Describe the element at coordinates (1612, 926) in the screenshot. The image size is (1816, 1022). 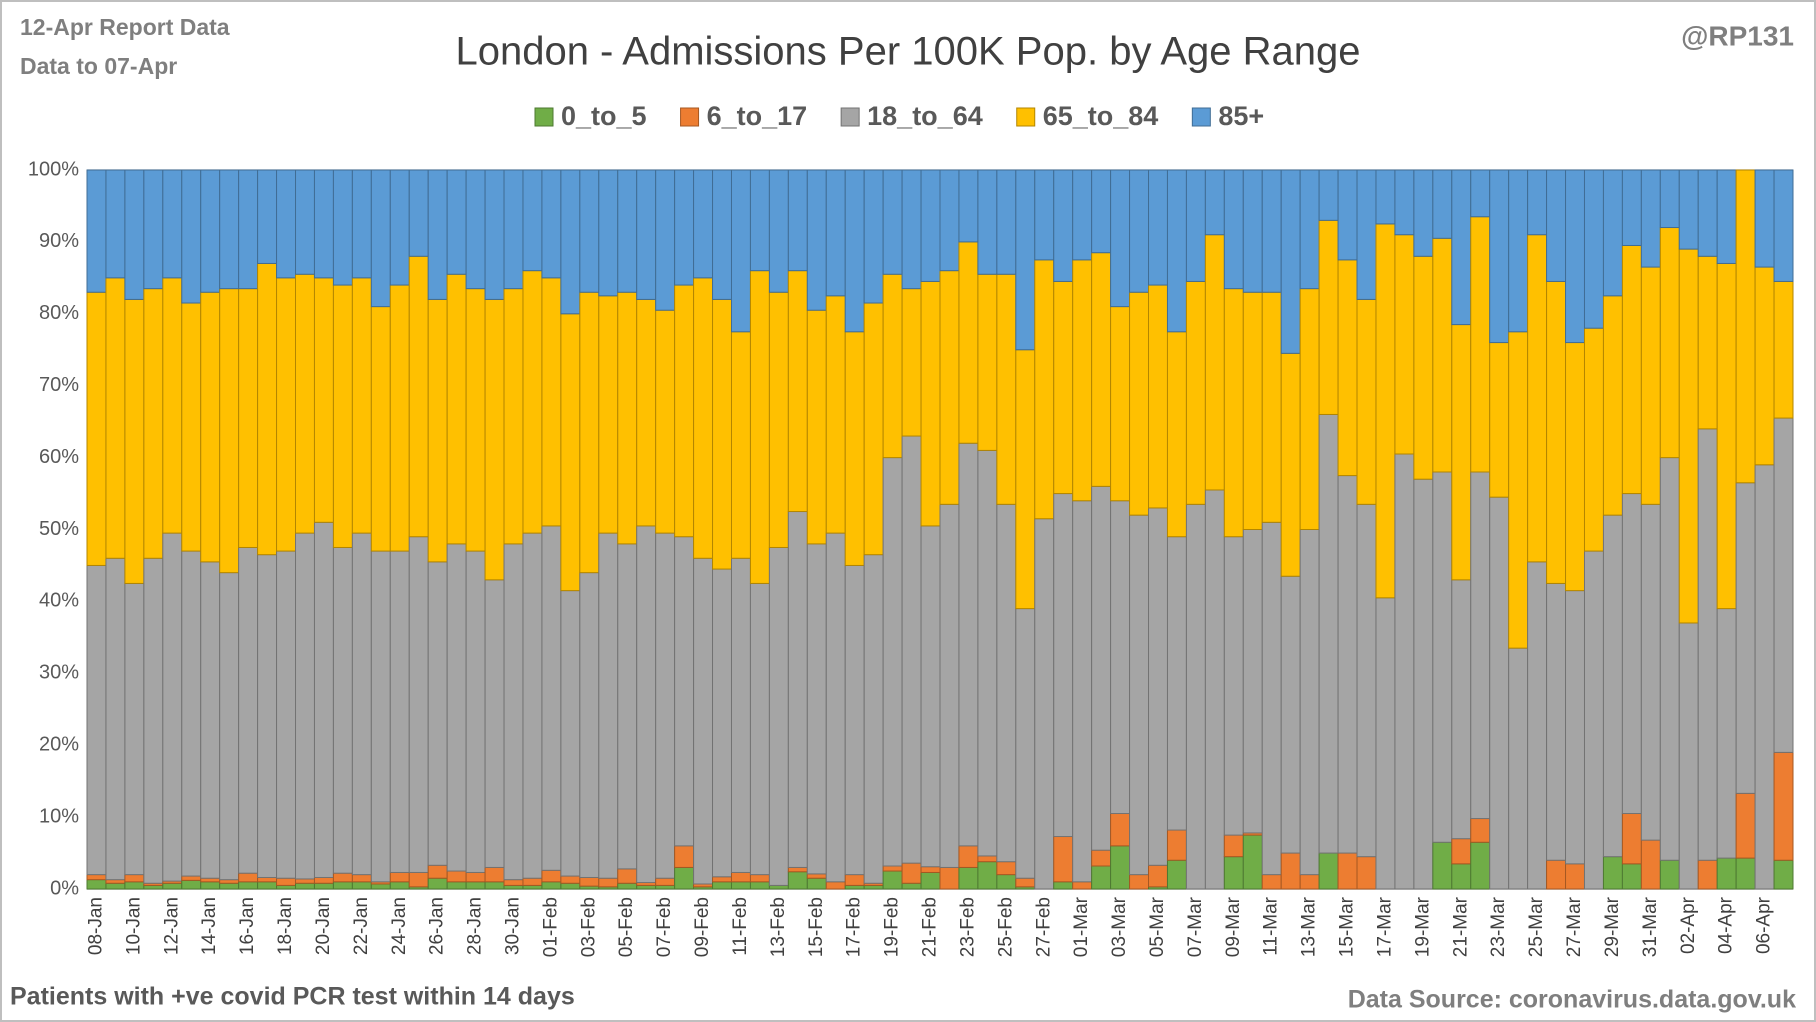
I see `x-tick-label: 29-Mar` at that location.